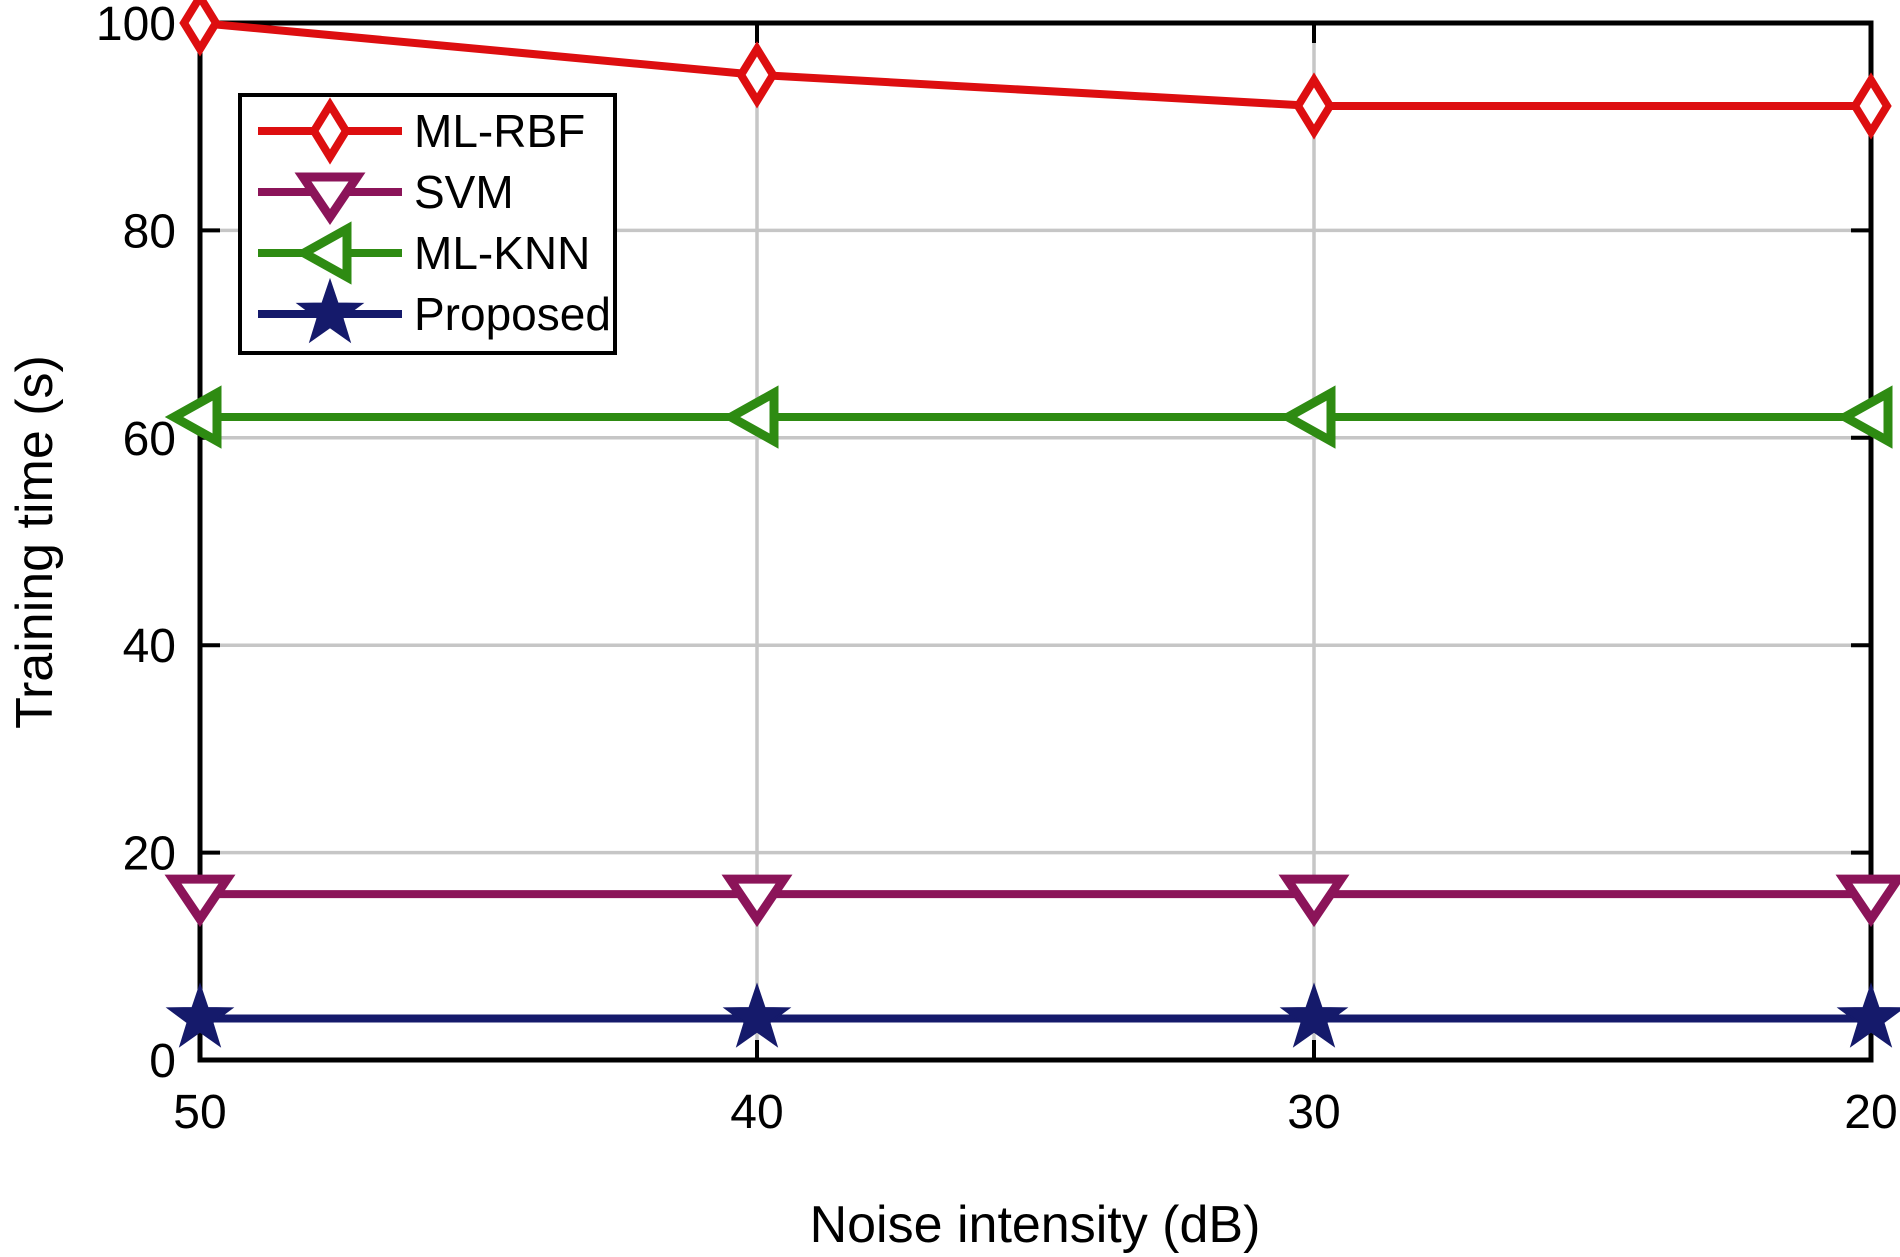 The width and height of the screenshot is (1900, 1257). I want to click on x-tick-label: 20, so click(1870, 1112).